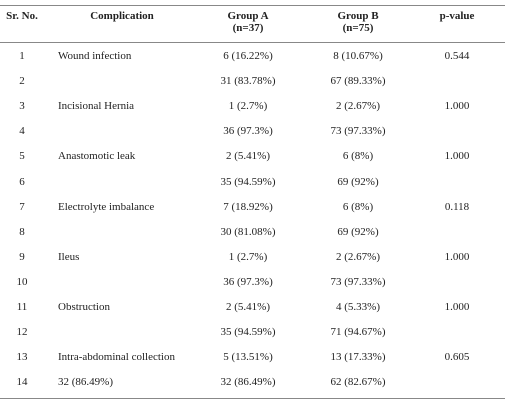  I want to click on table-cell: Wound infection, so click(95, 56).